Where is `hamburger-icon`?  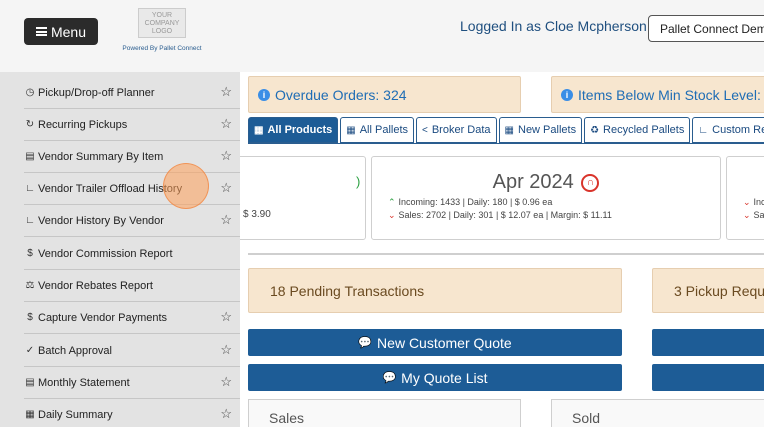
hamburger-icon is located at coordinates (41, 31).